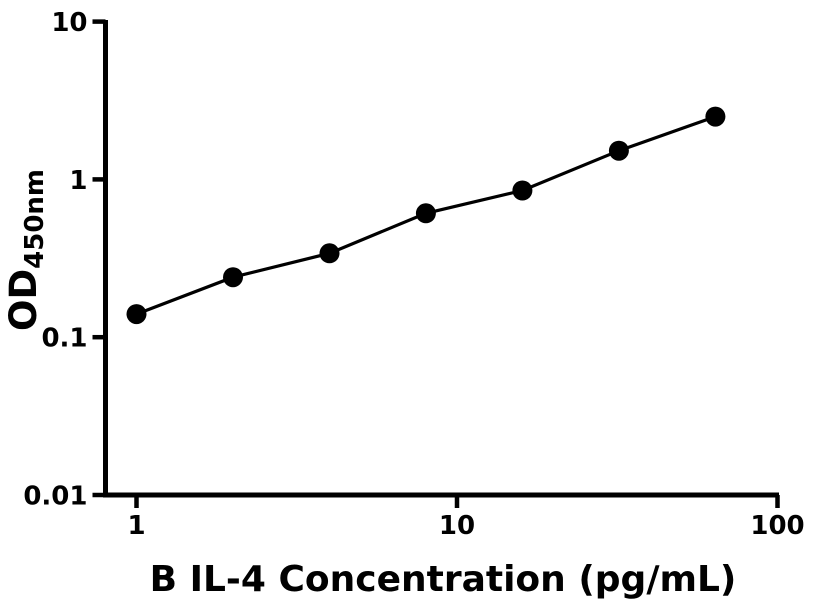 Image resolution: width=816 pixels, height=616 pixels. Describe the element at coordinates (69, 23) in the screenshot. I see `y-tick-label: 10` at that location.